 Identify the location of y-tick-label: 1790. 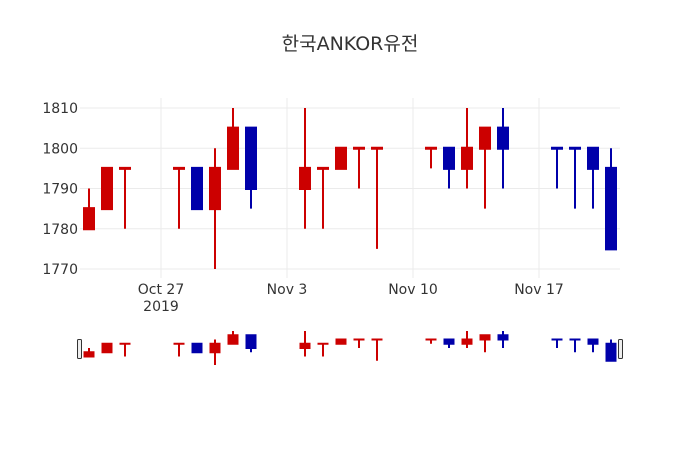
(60, 190).